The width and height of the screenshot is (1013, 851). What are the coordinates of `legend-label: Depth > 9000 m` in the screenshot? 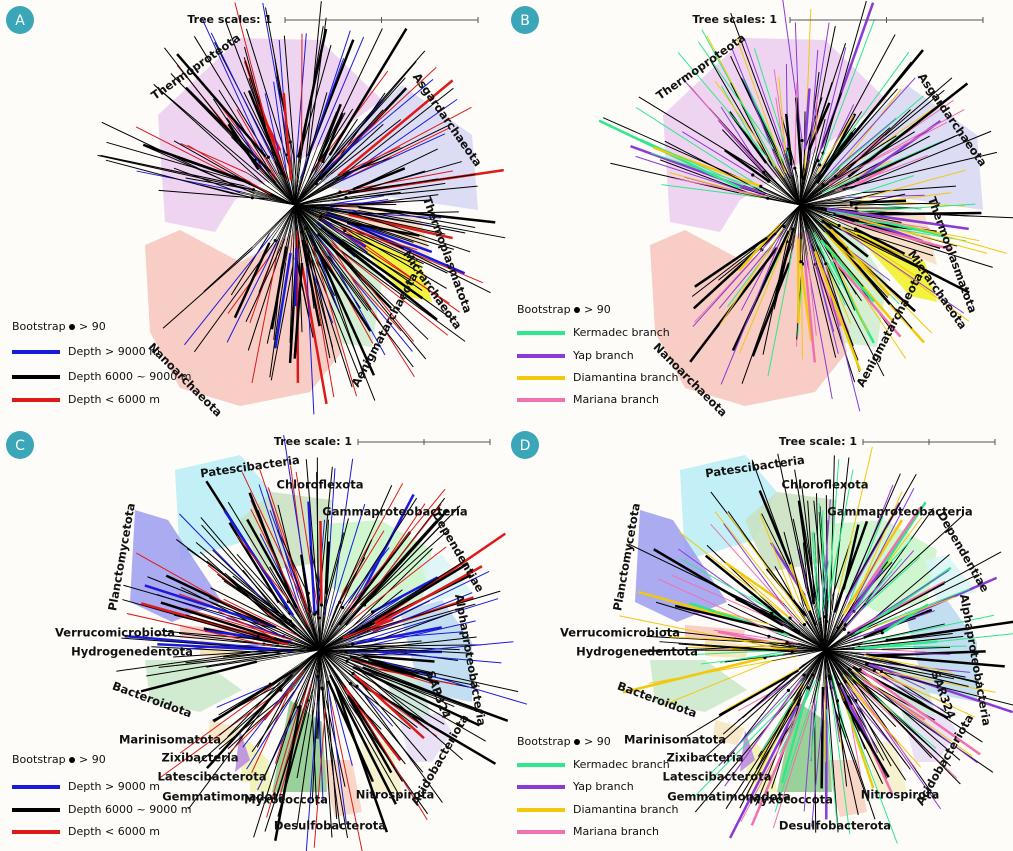 It's located at (114, 786).